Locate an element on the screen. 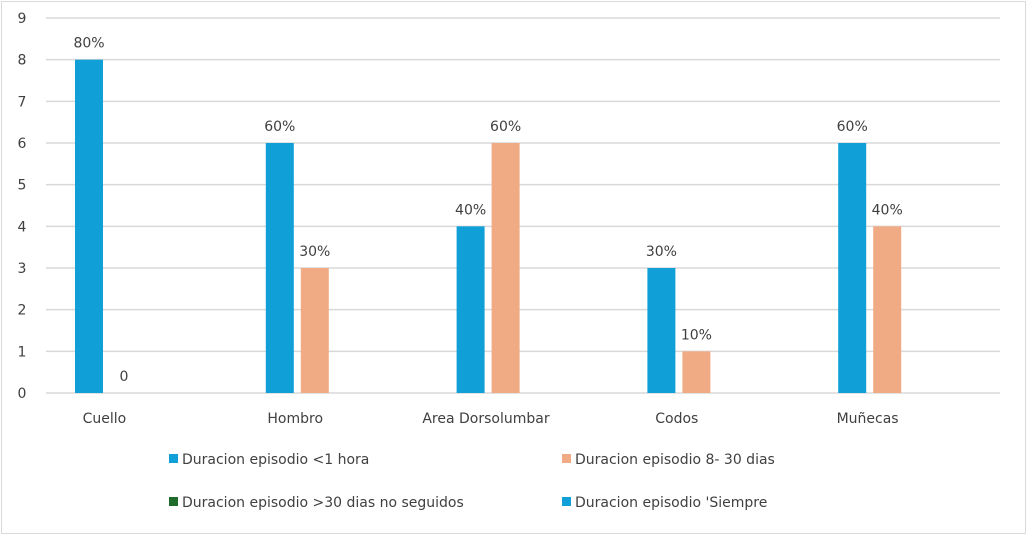 The height and width of the screenshot is (535, 1027). x-tick-label: Muñecas is located at coordinates (868, 419).